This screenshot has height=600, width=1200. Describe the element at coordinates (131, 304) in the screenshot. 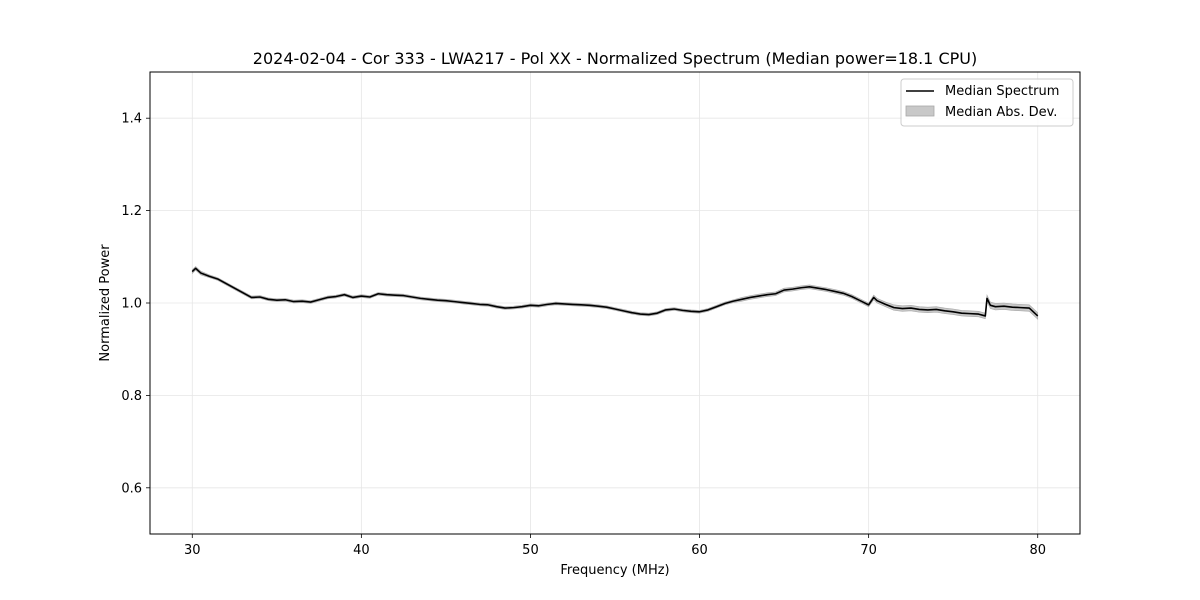

I see `y-tick-label: 1.0` at that location.